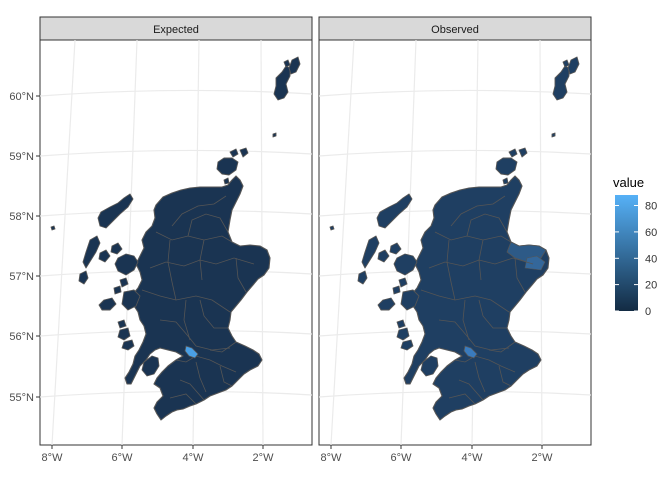 Image resolution: width=672 pixels, height=480 pixels. Describe the element at coordinates (651, 259) in the screenshot. I see `legend-tick-label: 40` at that location.